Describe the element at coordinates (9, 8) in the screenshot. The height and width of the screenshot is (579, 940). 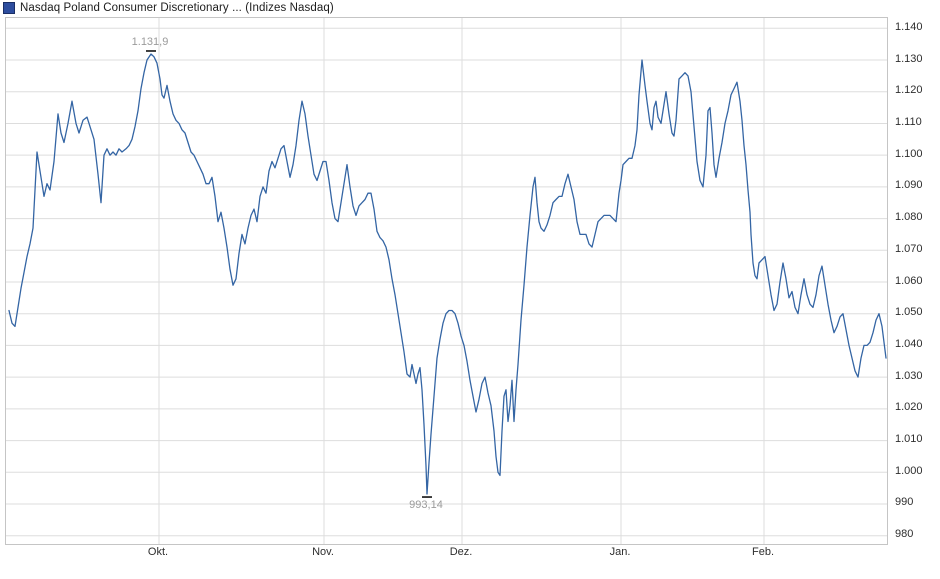
I see `legend-color-swatch` at that location.